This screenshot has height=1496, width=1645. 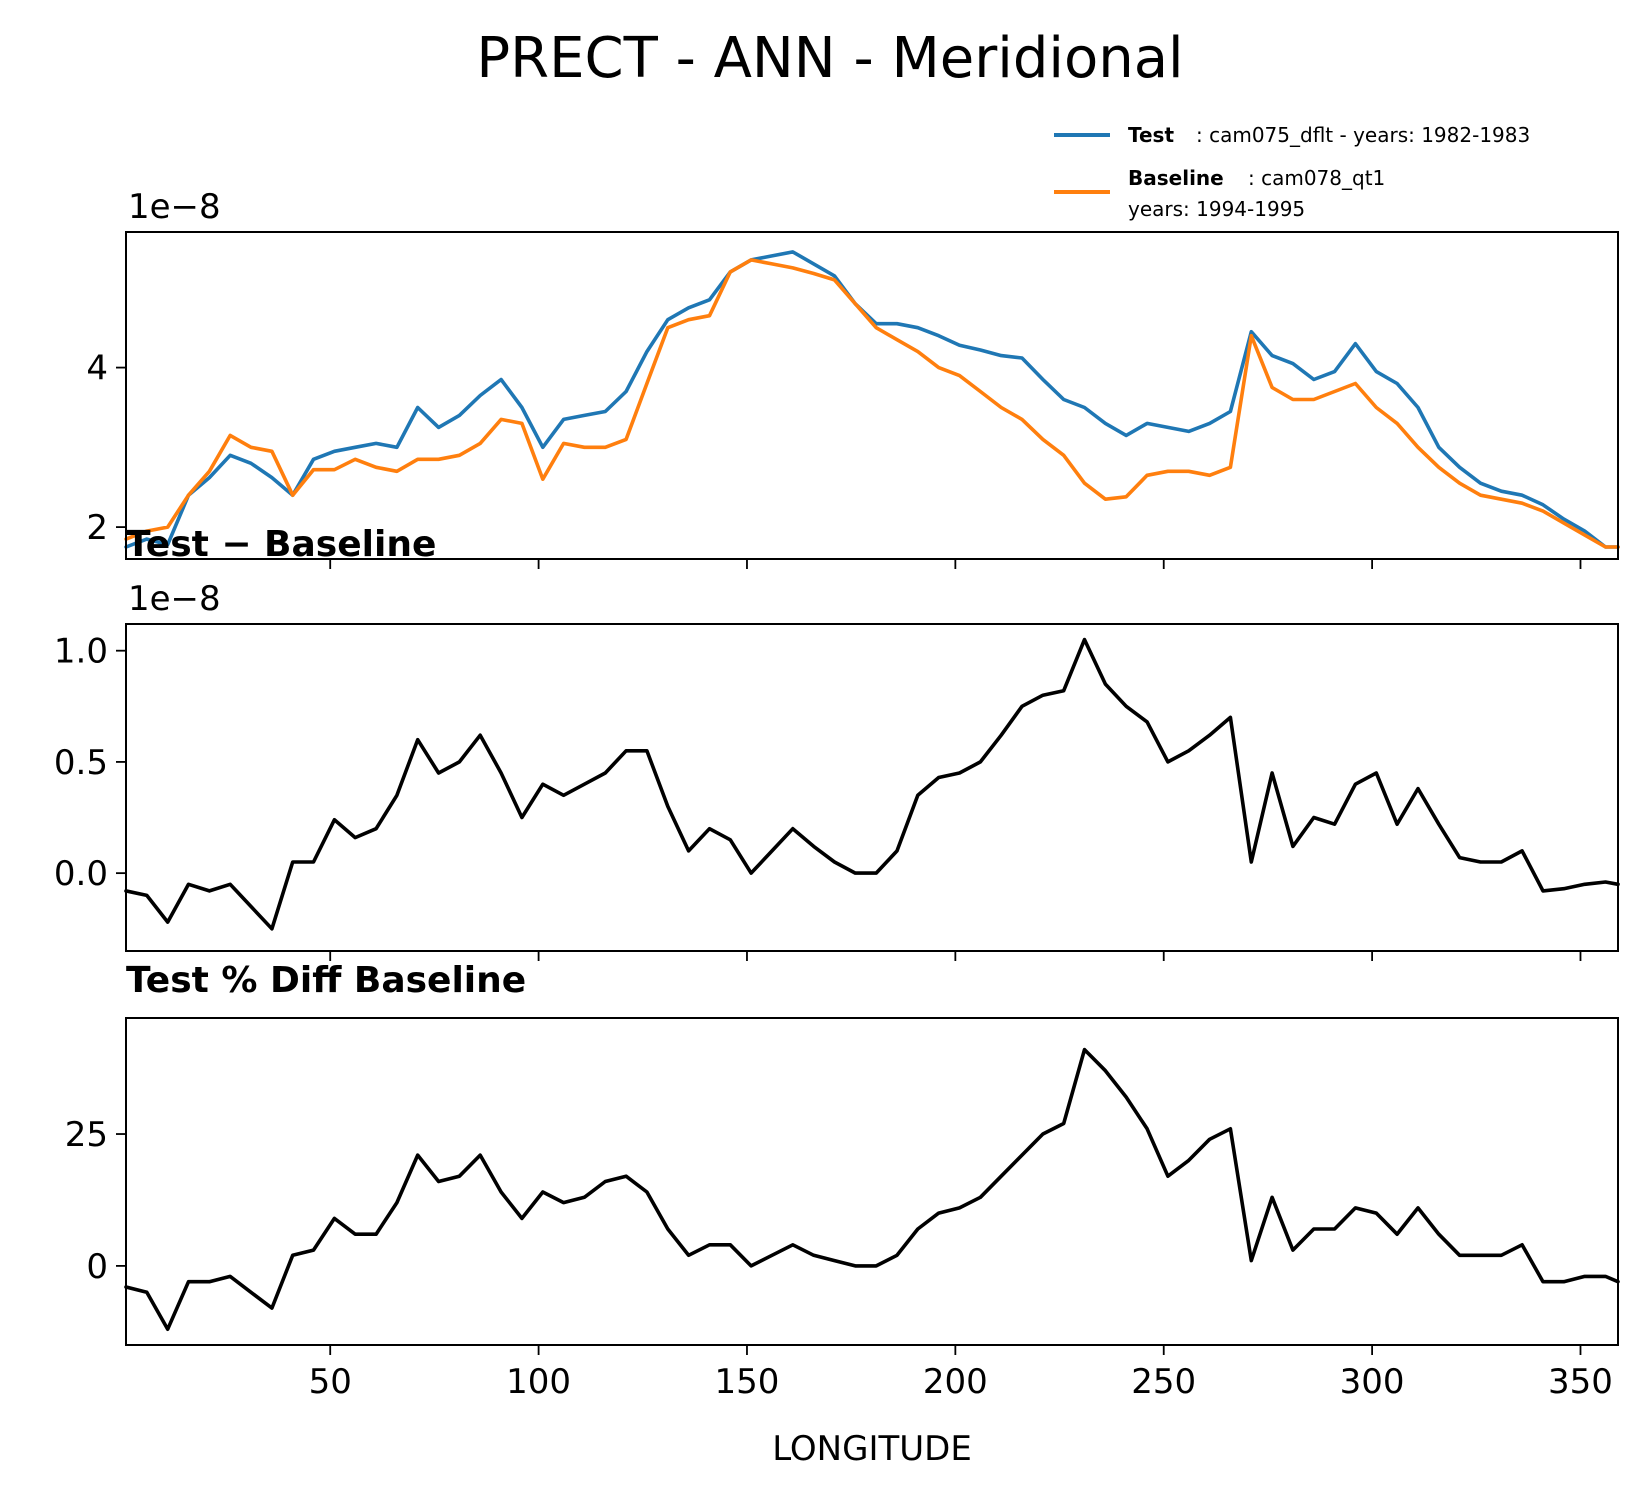 I want to click on panel-top-ytick-label: 2, so click(x=97, y=528).